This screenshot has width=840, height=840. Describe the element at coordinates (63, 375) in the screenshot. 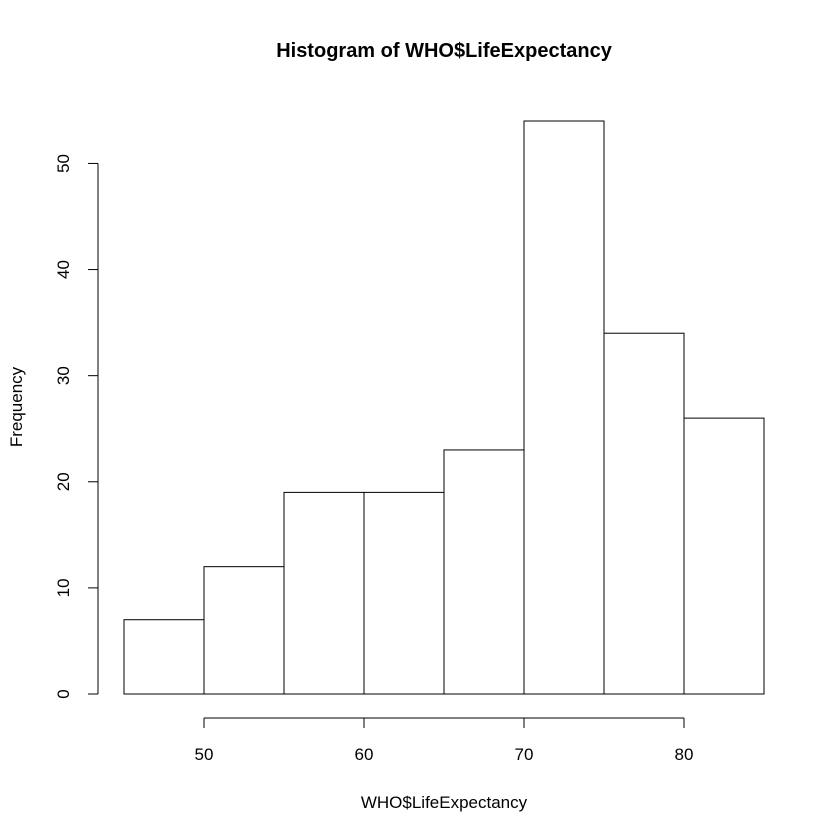

I see `y-tick-label: 30` at that location.